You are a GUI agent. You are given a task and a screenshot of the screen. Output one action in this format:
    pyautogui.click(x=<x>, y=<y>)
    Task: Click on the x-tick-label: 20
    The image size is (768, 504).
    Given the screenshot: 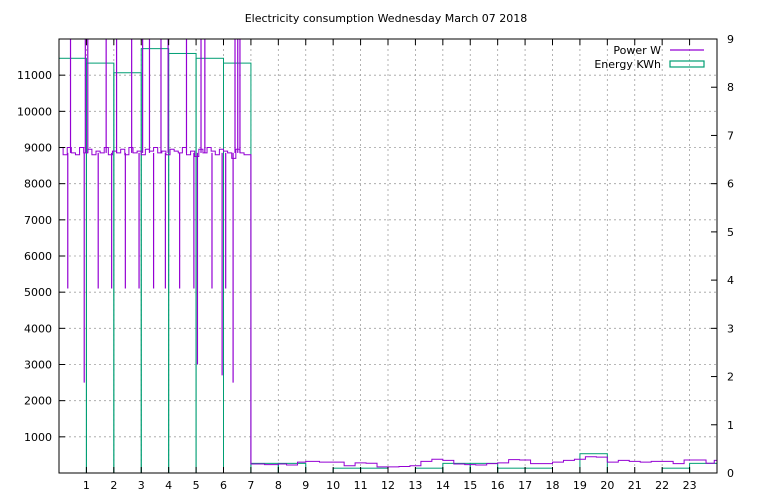 What is the action you would take?
    pyautogui.click(x=607, y=485)
    